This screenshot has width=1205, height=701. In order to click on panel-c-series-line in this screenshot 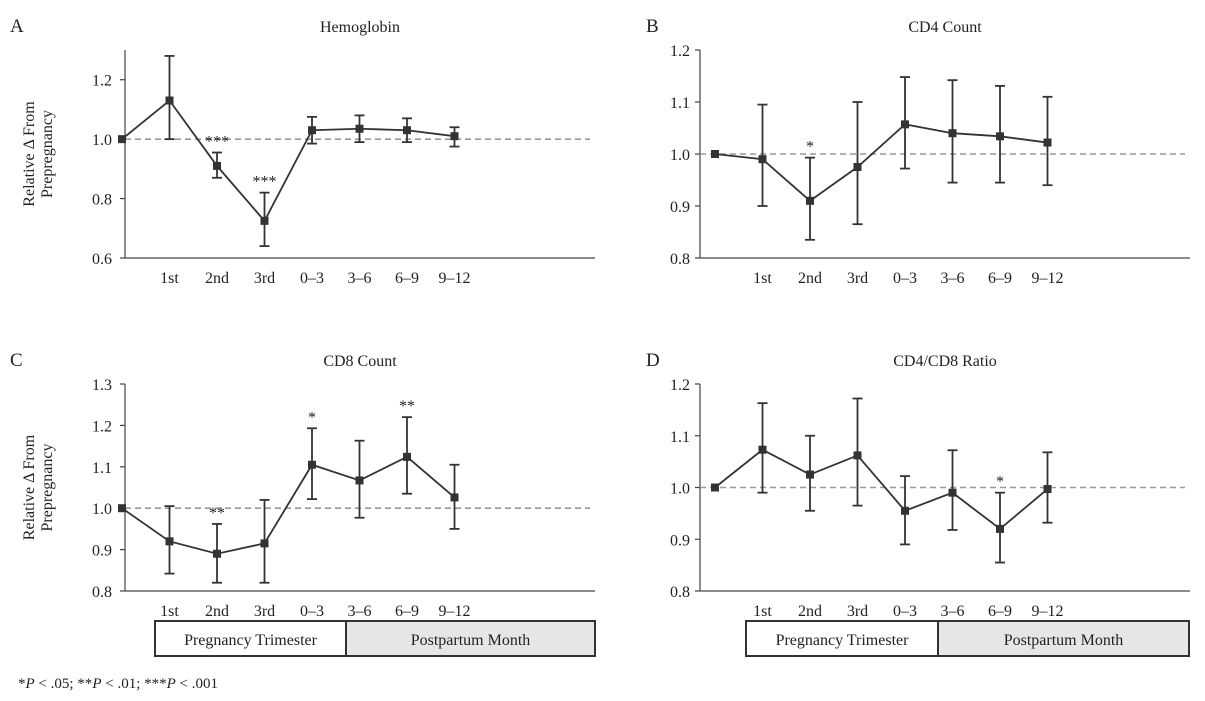, I will do `click(288, 505)`.